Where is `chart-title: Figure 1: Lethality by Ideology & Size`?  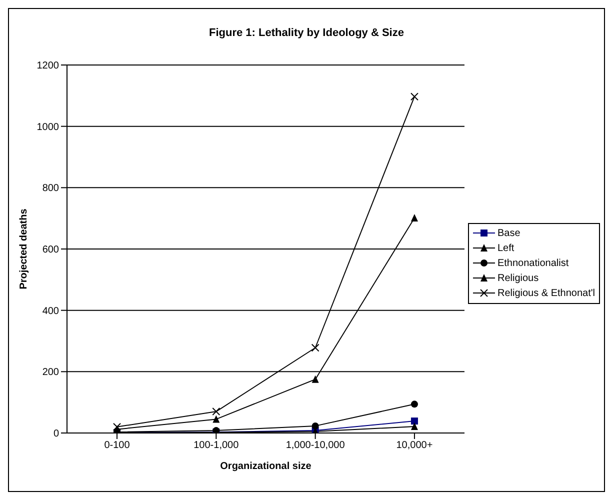 chart-title: Figure 1: Lethality by Ideology & Size is located at coordinates (306, 34).